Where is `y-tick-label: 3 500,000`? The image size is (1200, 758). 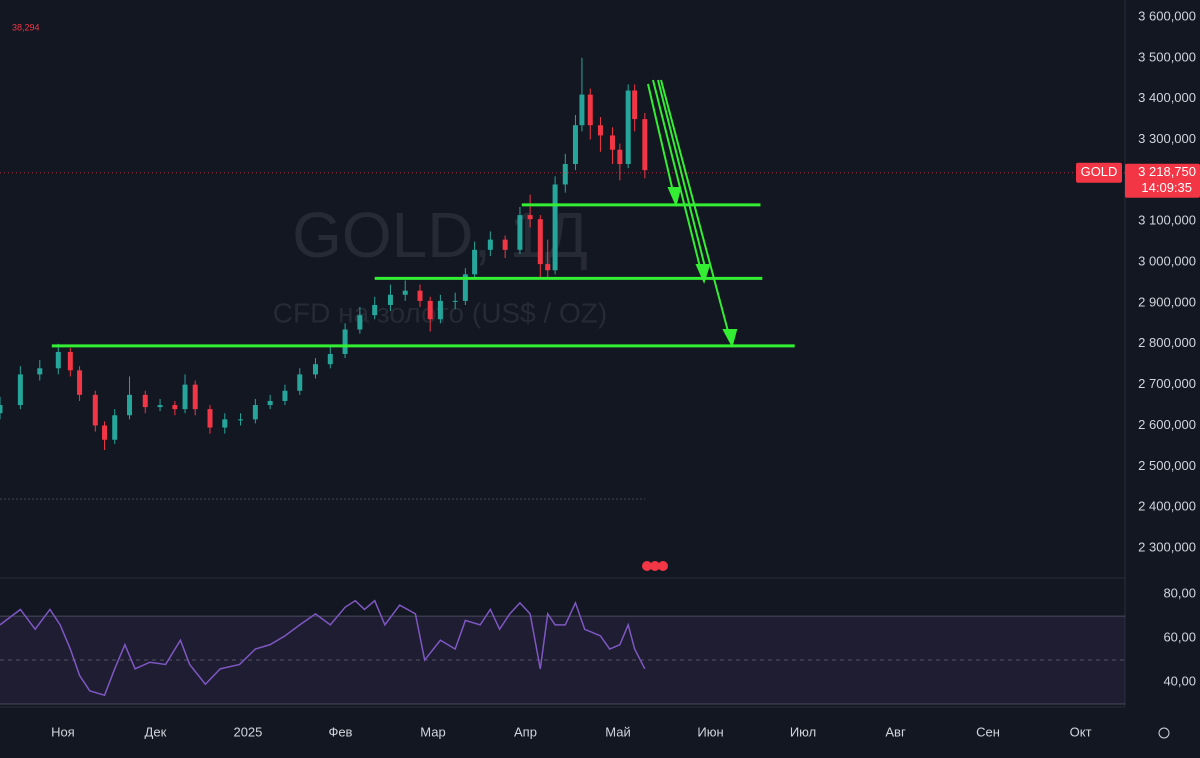
y-tick-label: 3 500,000 is located at coordinates (1167, 56).